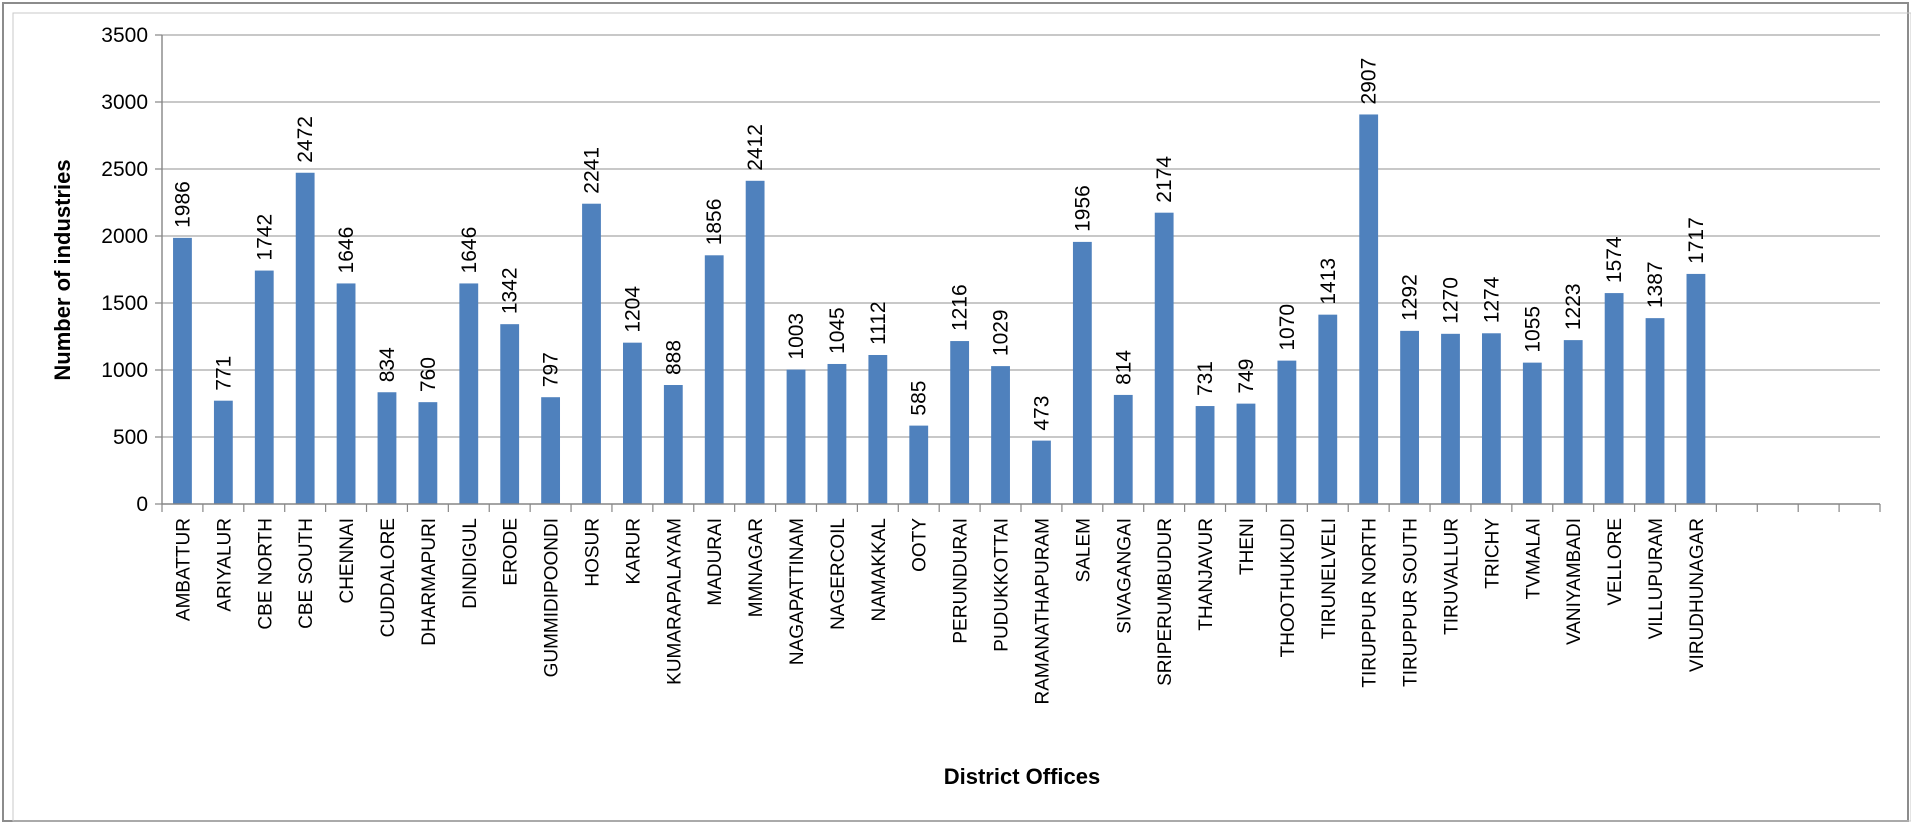 The width and height of the screenshot is (1911, 829). I want to click on data-label: 749, so click(1246, 376).